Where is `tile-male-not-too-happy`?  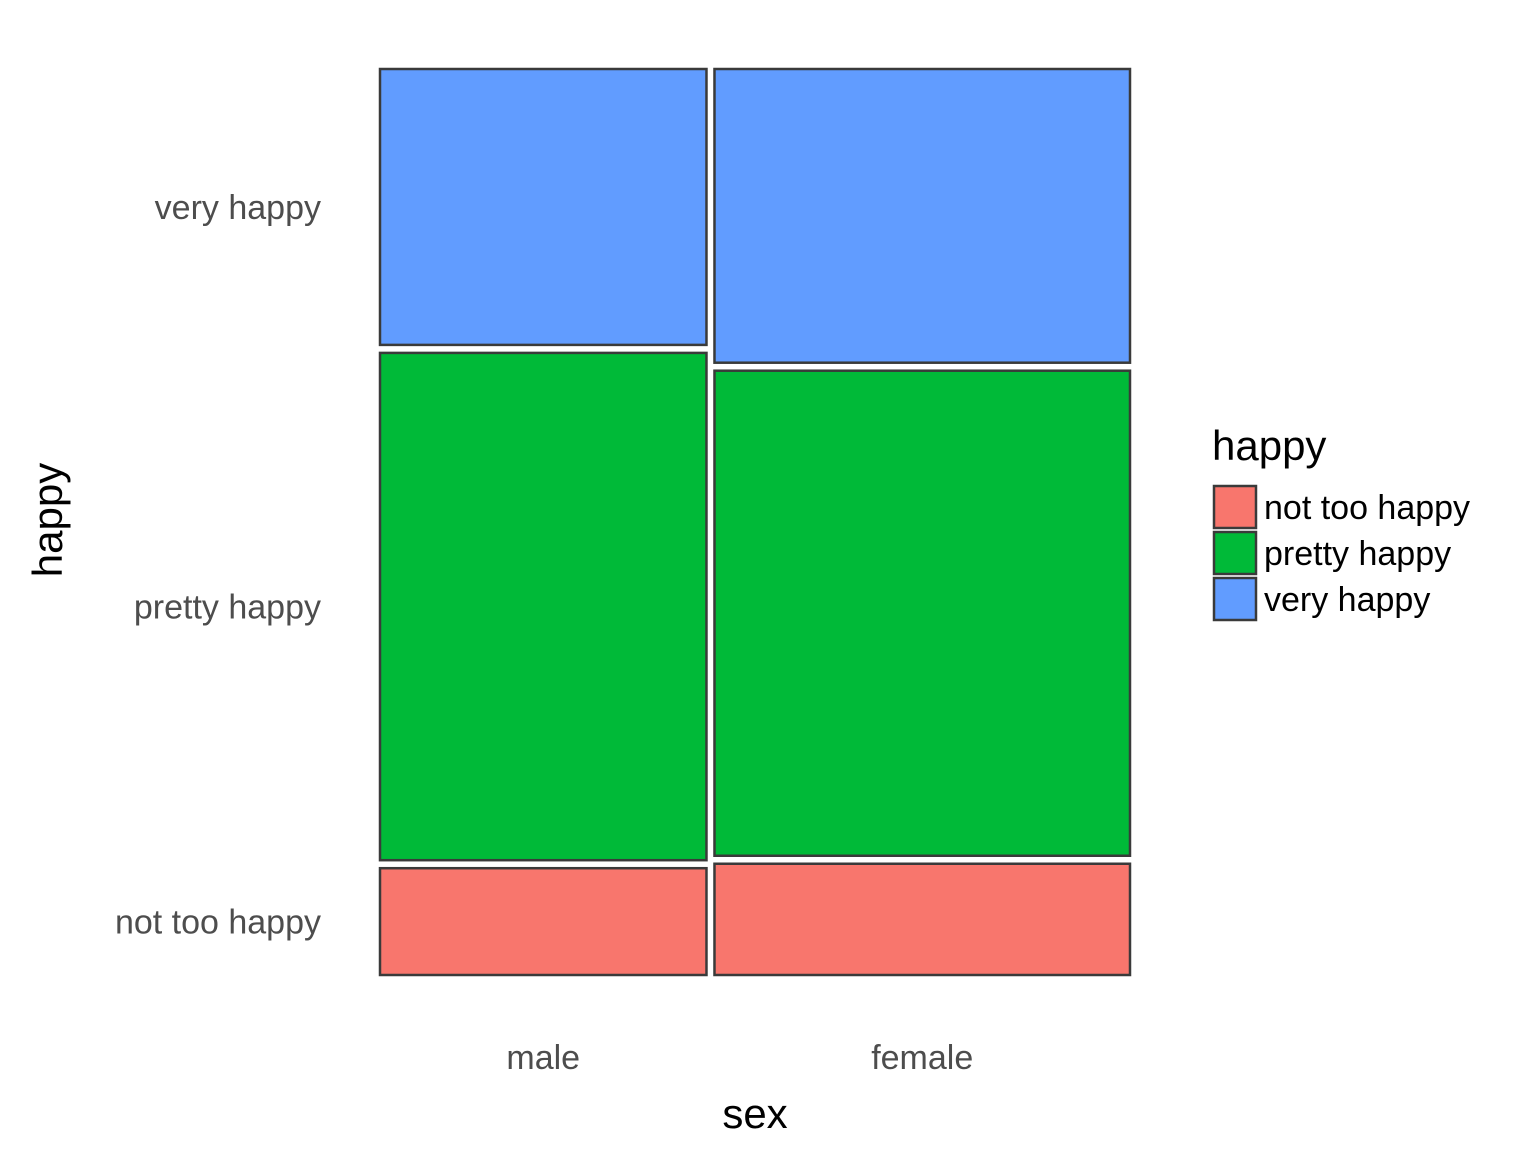
tile-male-not-too-happy is located at coordinates (543, 921).